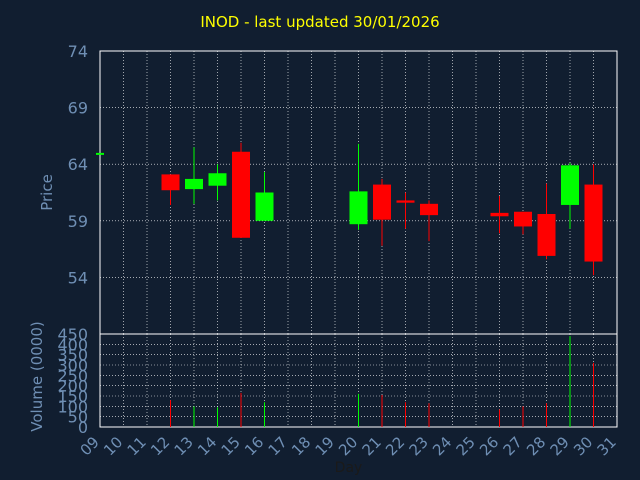 The image size is (640, 480). What do you see at coordinates (72, 355) in the screenshot?
I see `volume-tick-label: 350` at bounding box center [72, 355].